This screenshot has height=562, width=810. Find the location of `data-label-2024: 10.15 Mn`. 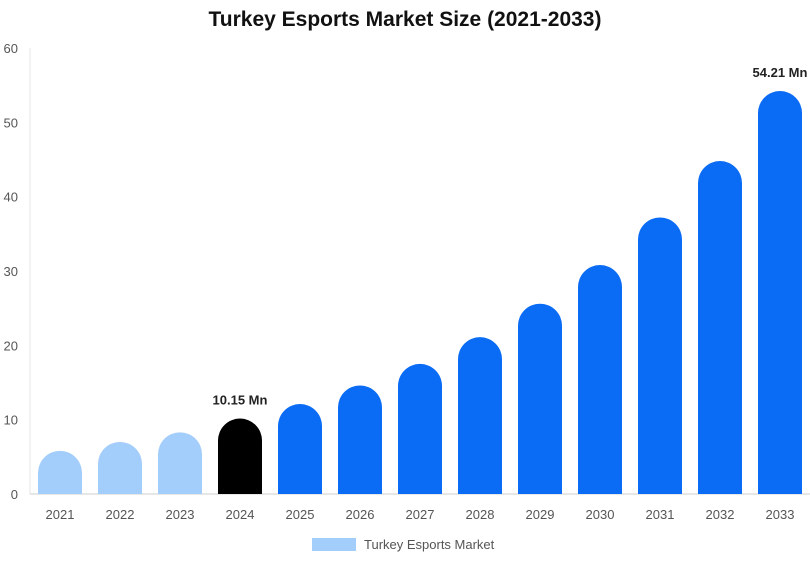

data-label-2024: 10.15 Mn is located at coordinates (240, 400).